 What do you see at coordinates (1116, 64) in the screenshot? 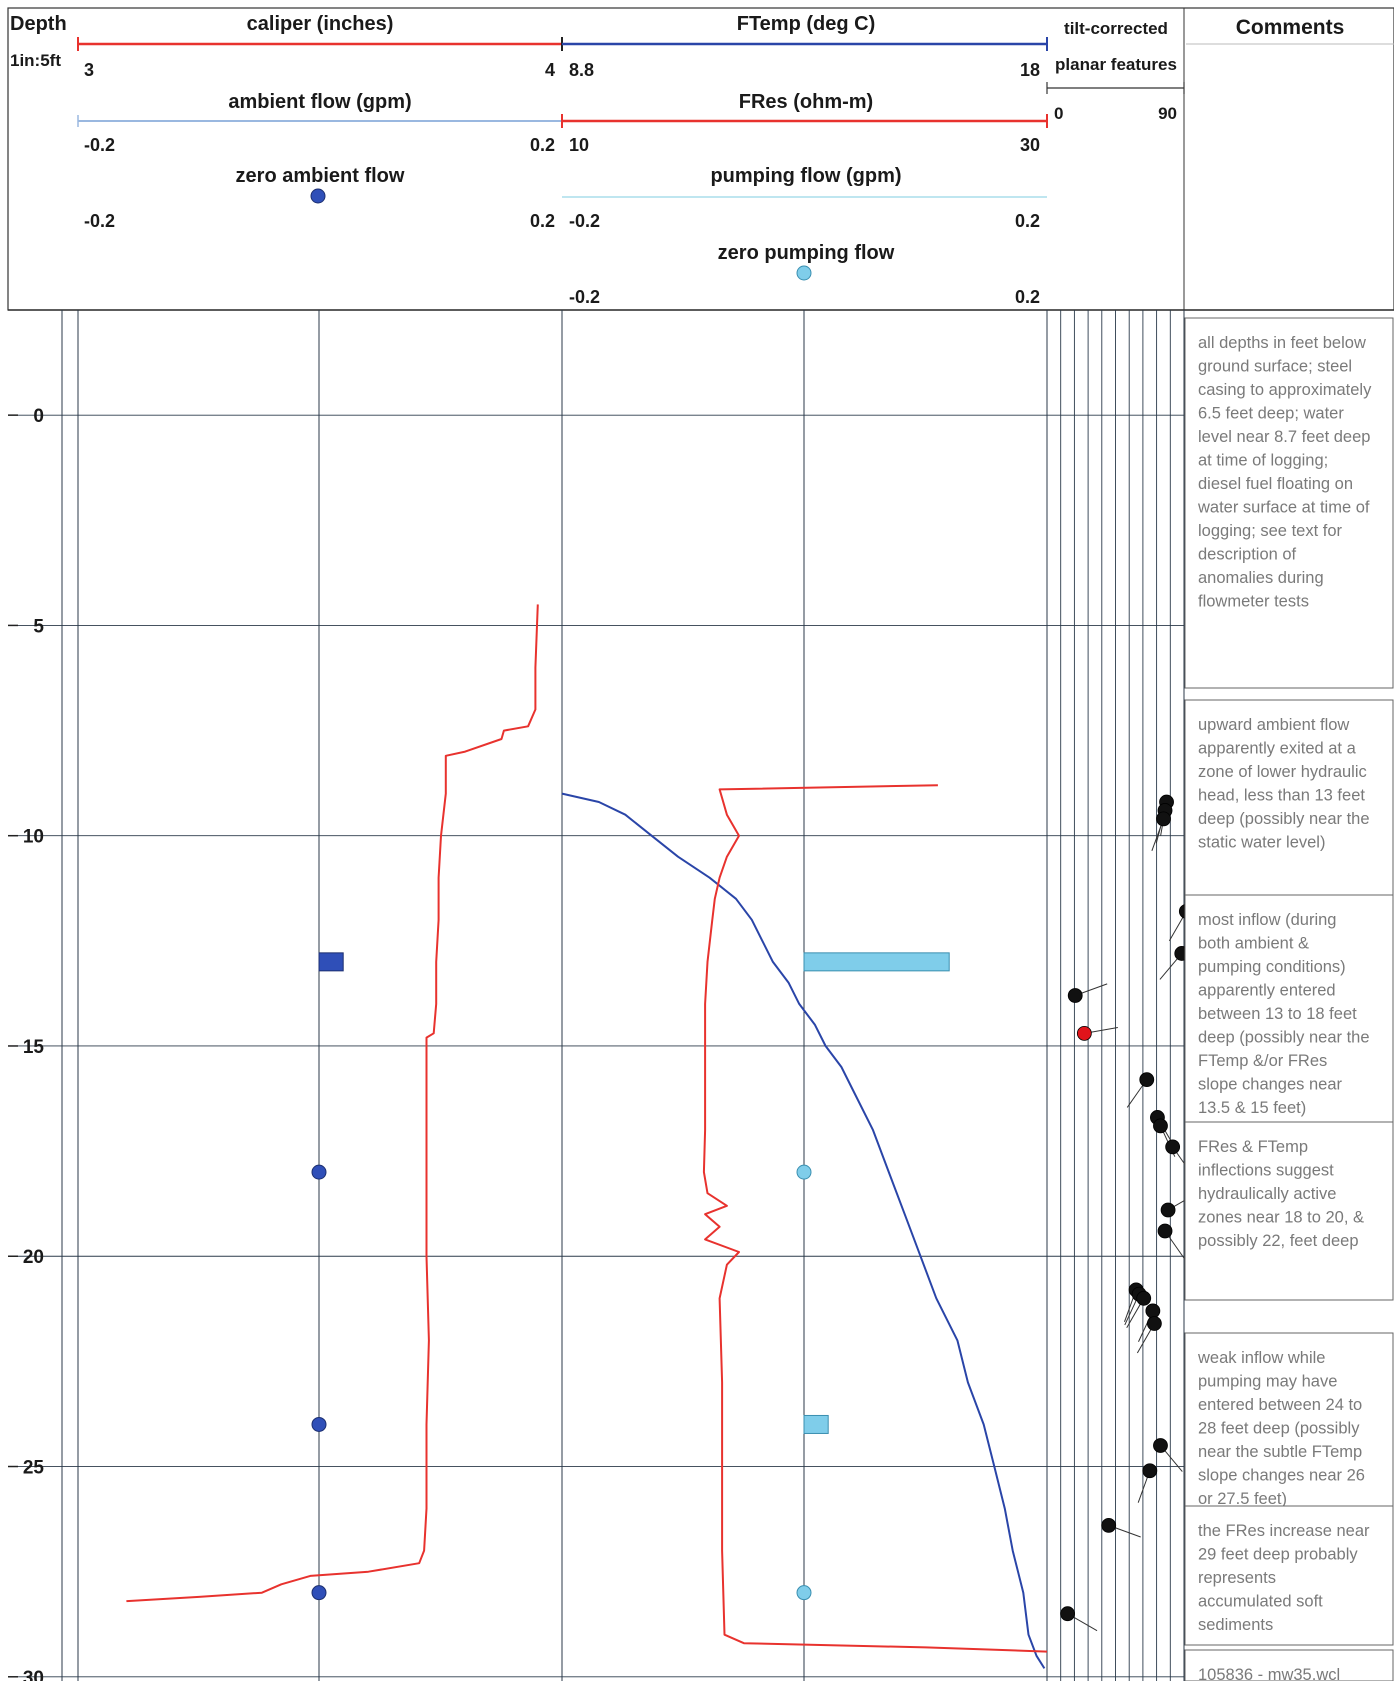
I see `planar-title-2: planar features` at bounding box center [1116, 64].